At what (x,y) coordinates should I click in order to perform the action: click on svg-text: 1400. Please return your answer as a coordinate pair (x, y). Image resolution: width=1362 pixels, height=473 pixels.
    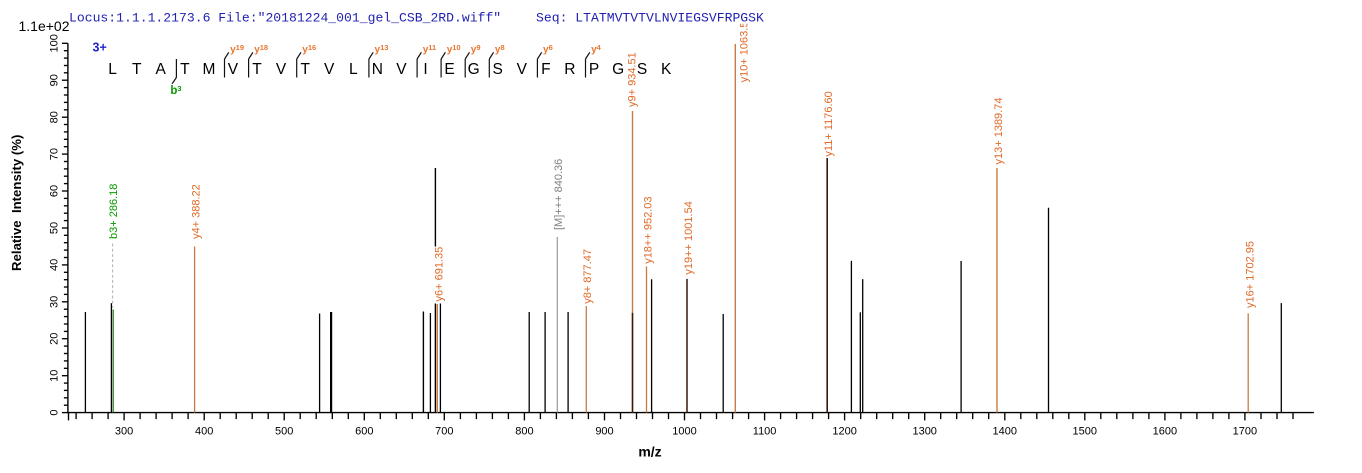
    Looking at the image, I should click on (1005, 432).